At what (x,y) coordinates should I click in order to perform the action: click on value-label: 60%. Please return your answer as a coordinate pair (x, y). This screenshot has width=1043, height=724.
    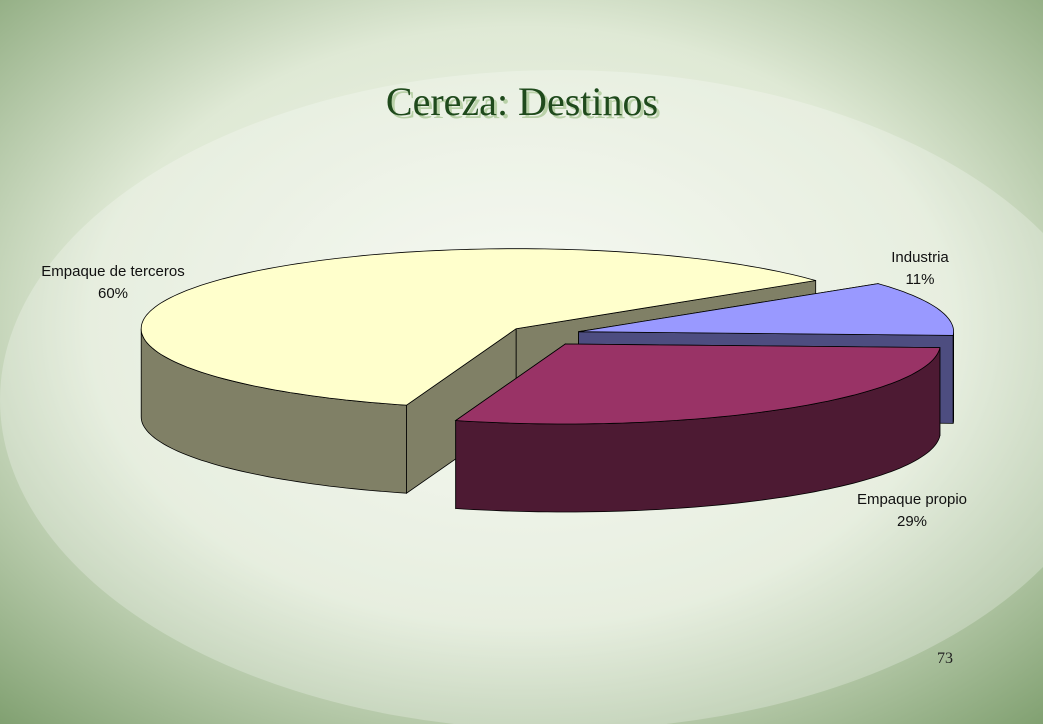
    Looking at the image, I should click on (113, 293).